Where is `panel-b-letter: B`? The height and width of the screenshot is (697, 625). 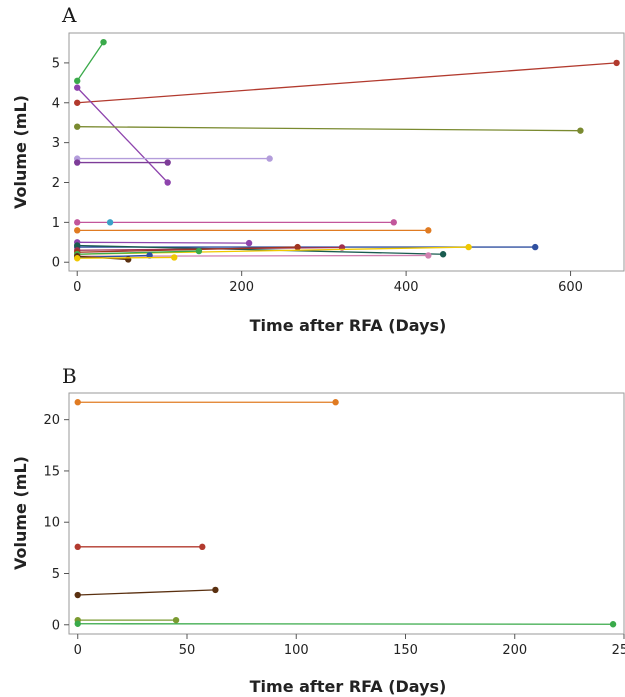 panel-b-letter: B is located at coordinates (69, 376).